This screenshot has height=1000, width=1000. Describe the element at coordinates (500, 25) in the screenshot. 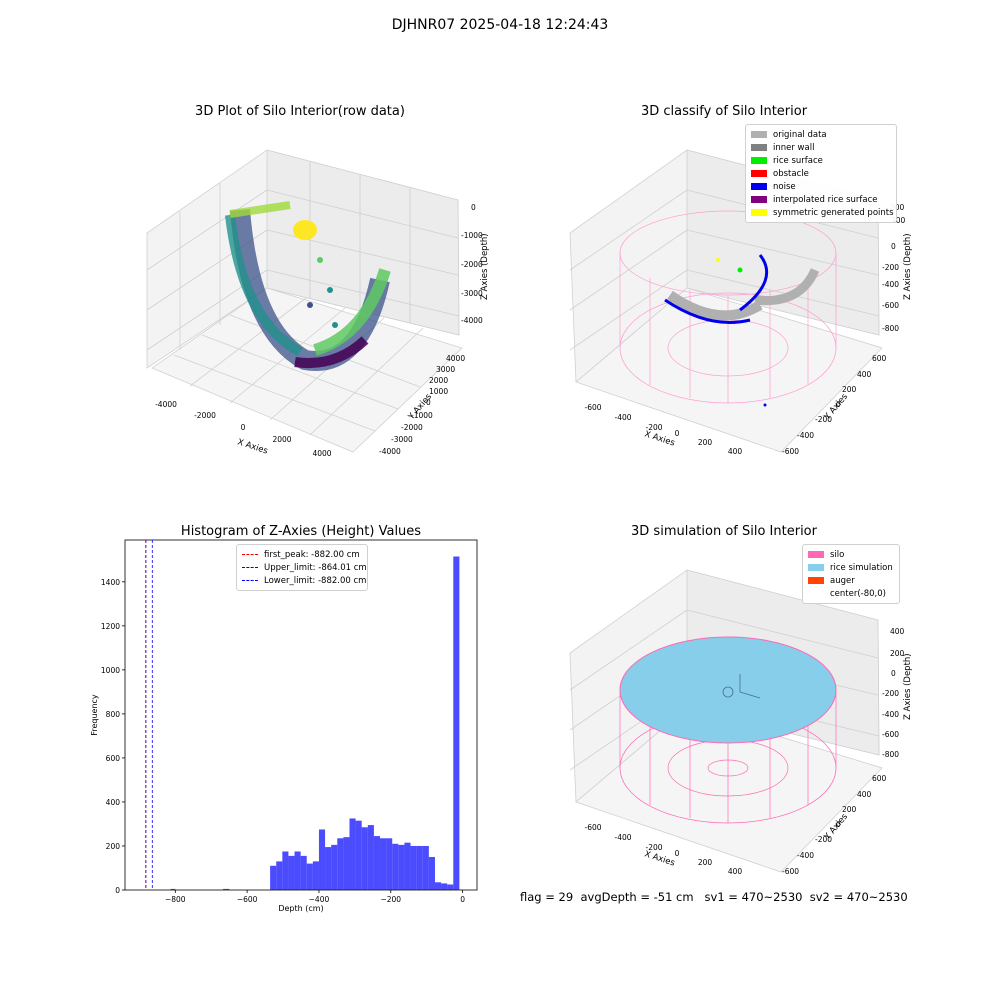

I see `figure-suptitle: DJHNR07 2025-04-18 12:24:43` at that location.